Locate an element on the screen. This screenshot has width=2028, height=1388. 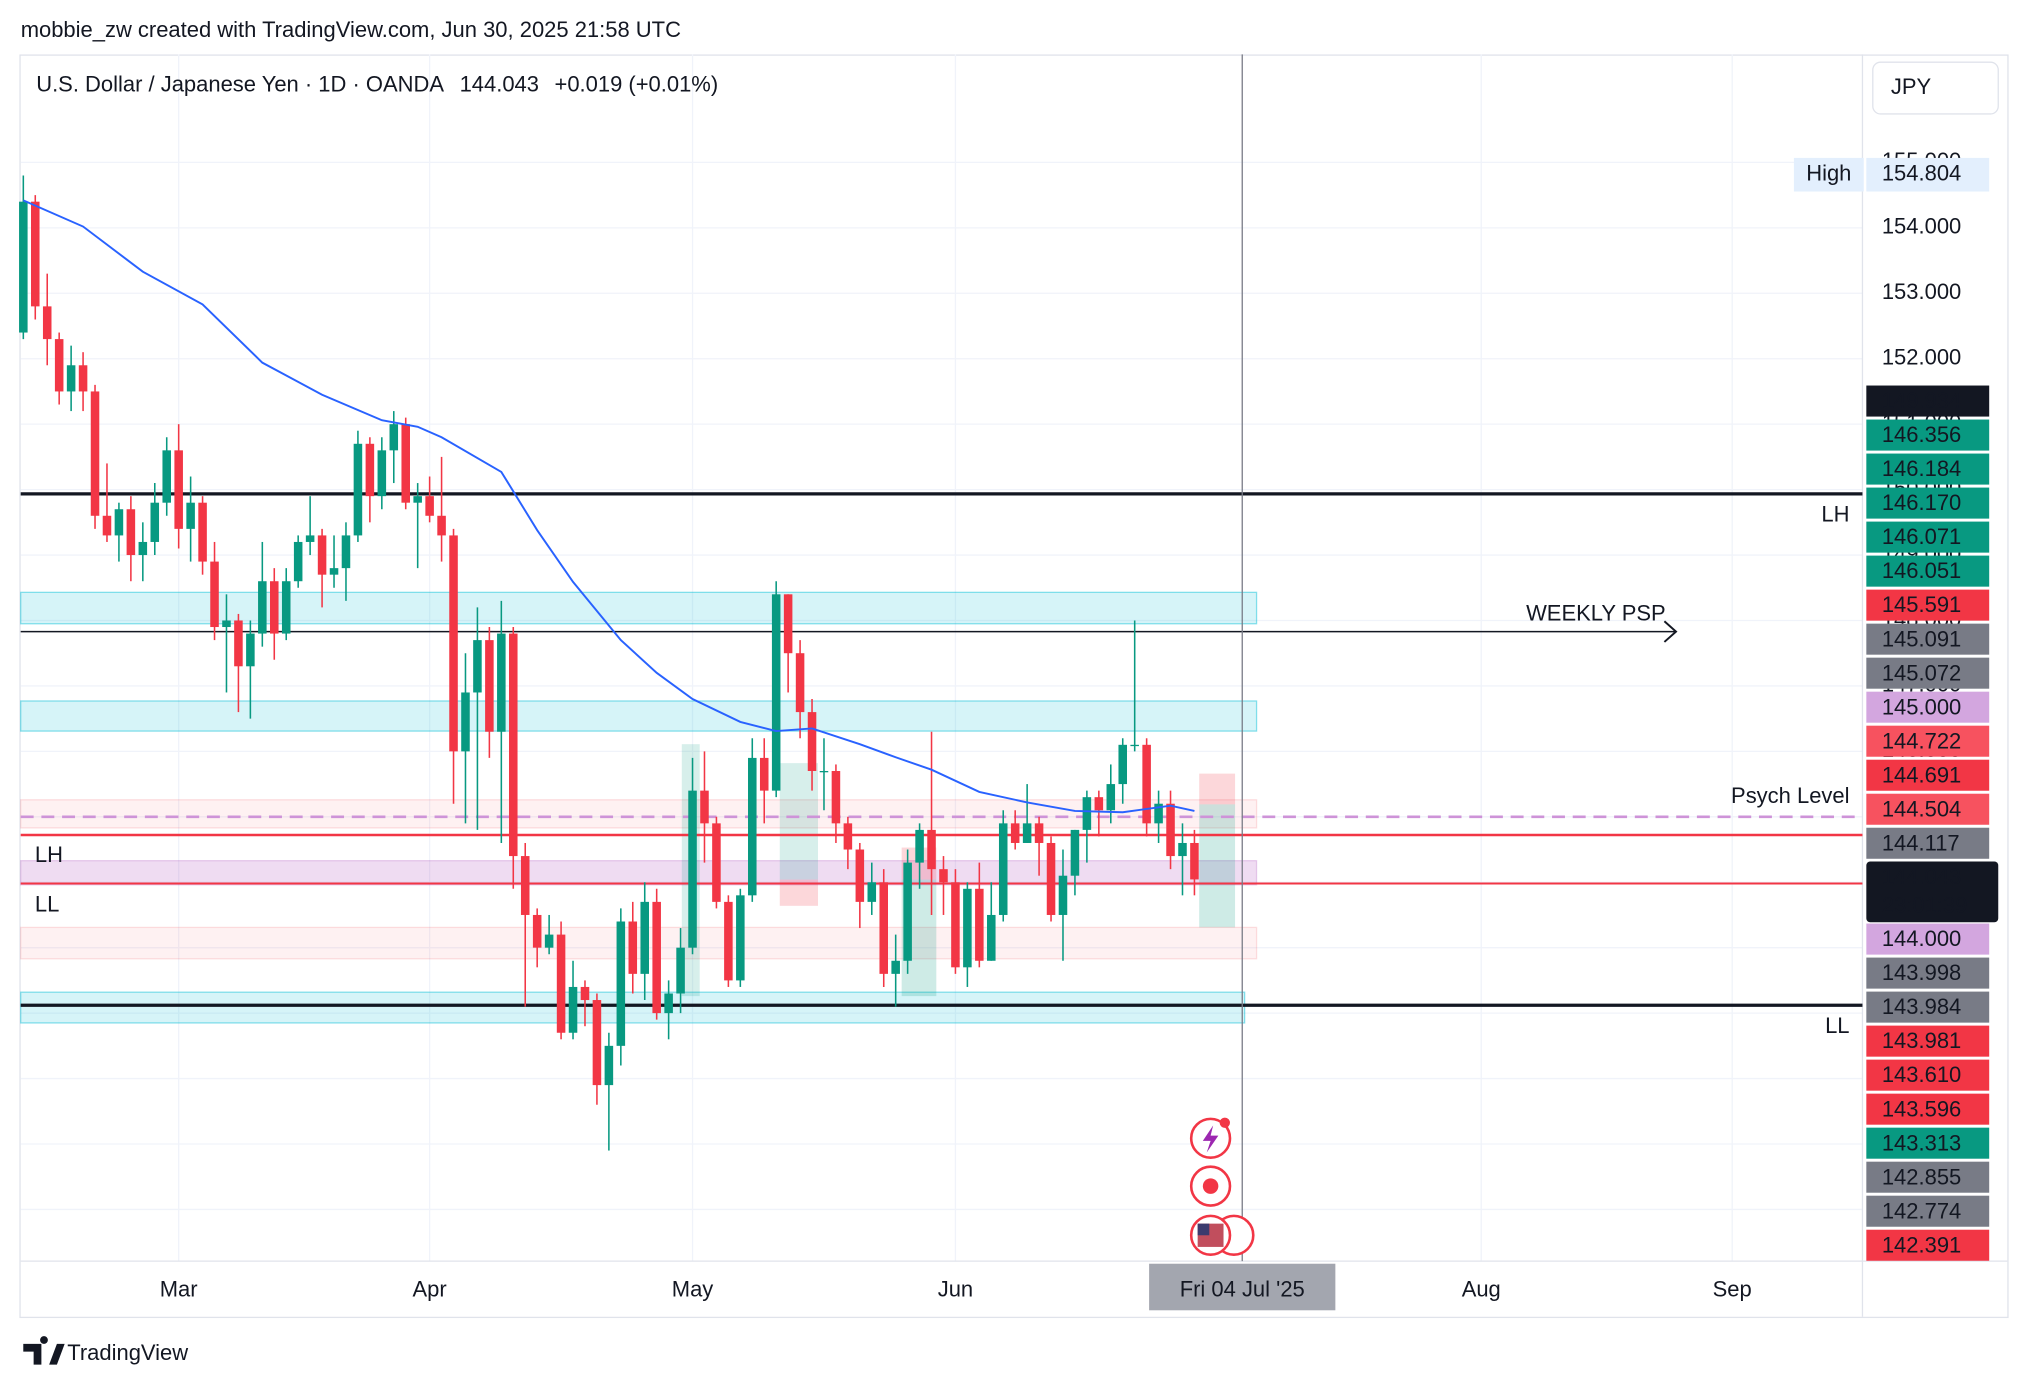
position-box is located at coordinates (1217, 866).